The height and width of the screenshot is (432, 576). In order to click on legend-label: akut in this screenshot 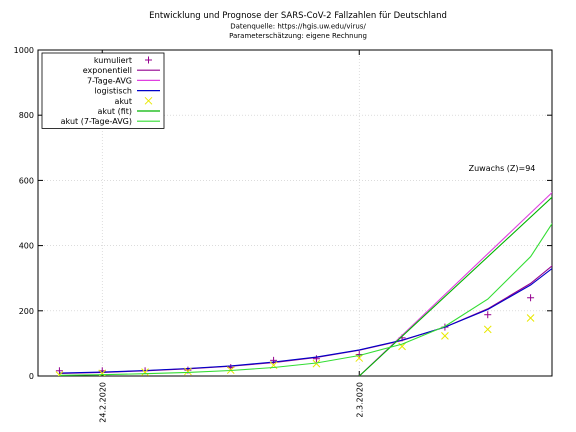, I will do `click(124, 101)`.